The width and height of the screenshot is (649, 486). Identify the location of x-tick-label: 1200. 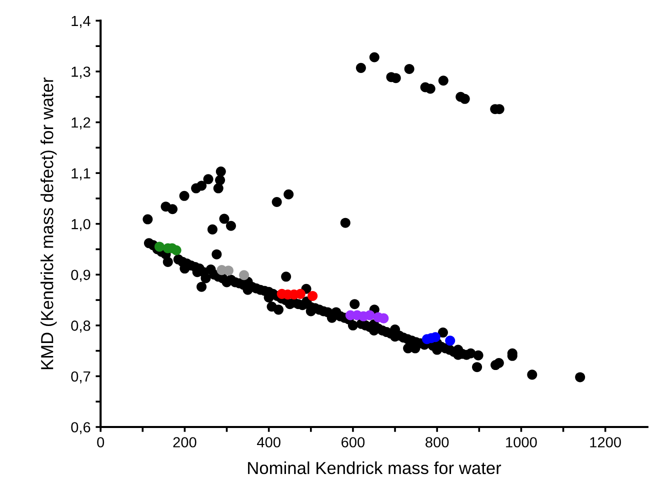
(605, 442).